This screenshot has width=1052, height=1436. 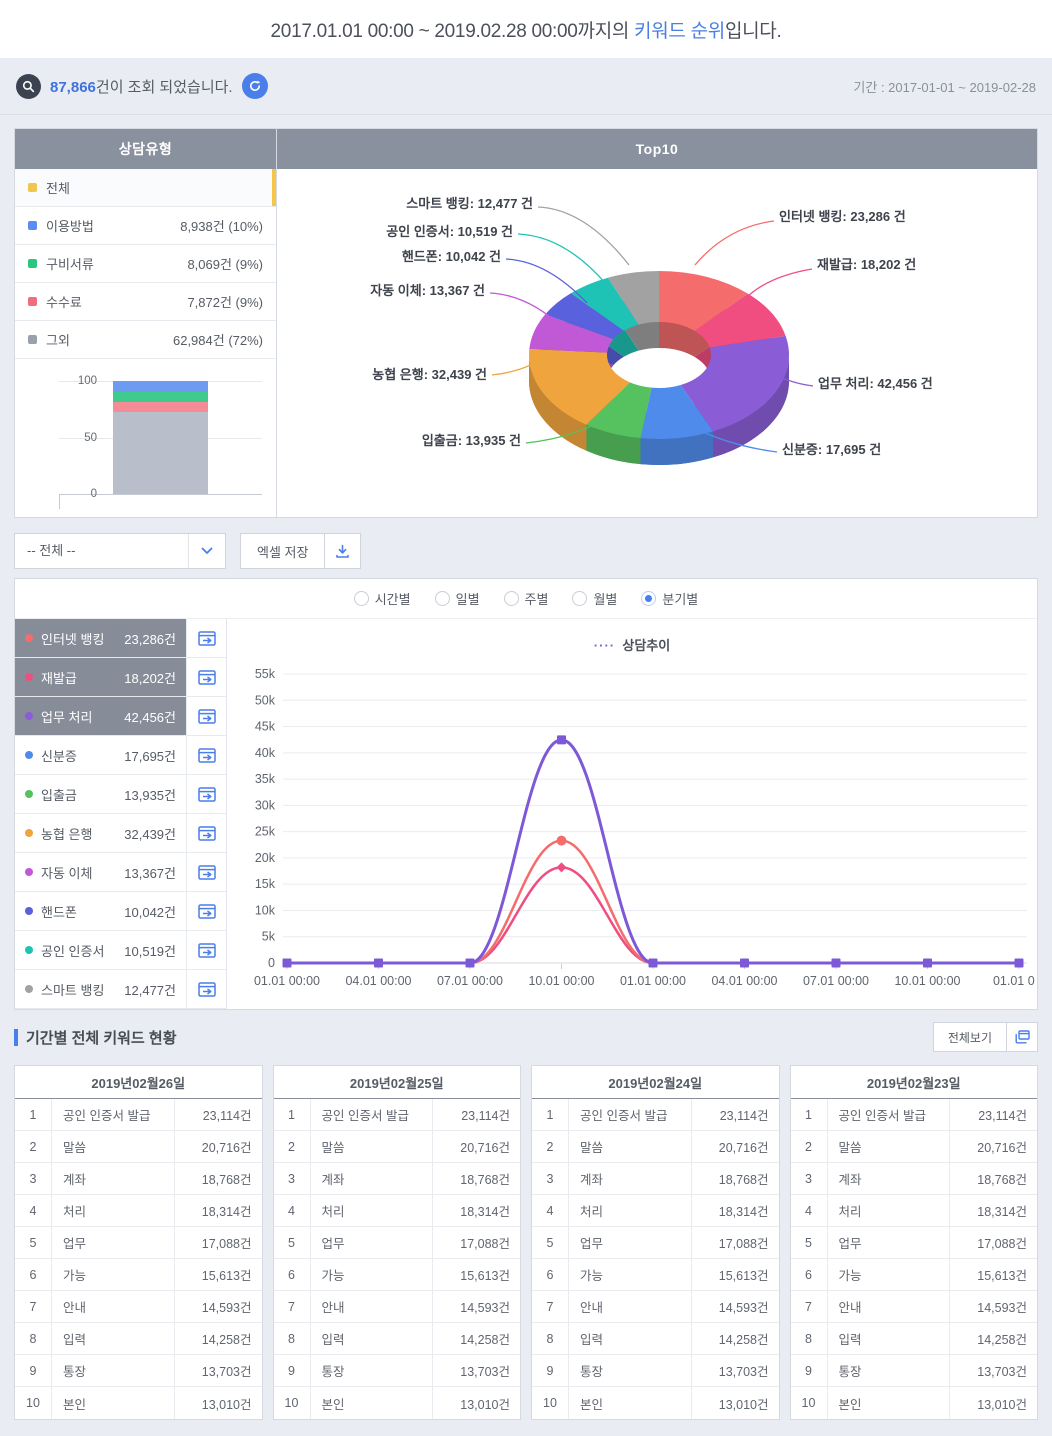 What do you see at coordinates (120, 677) in the screenshot?
I see `legend-row-재발급: 재발급 18,202건` at bounding box center [120, 677].